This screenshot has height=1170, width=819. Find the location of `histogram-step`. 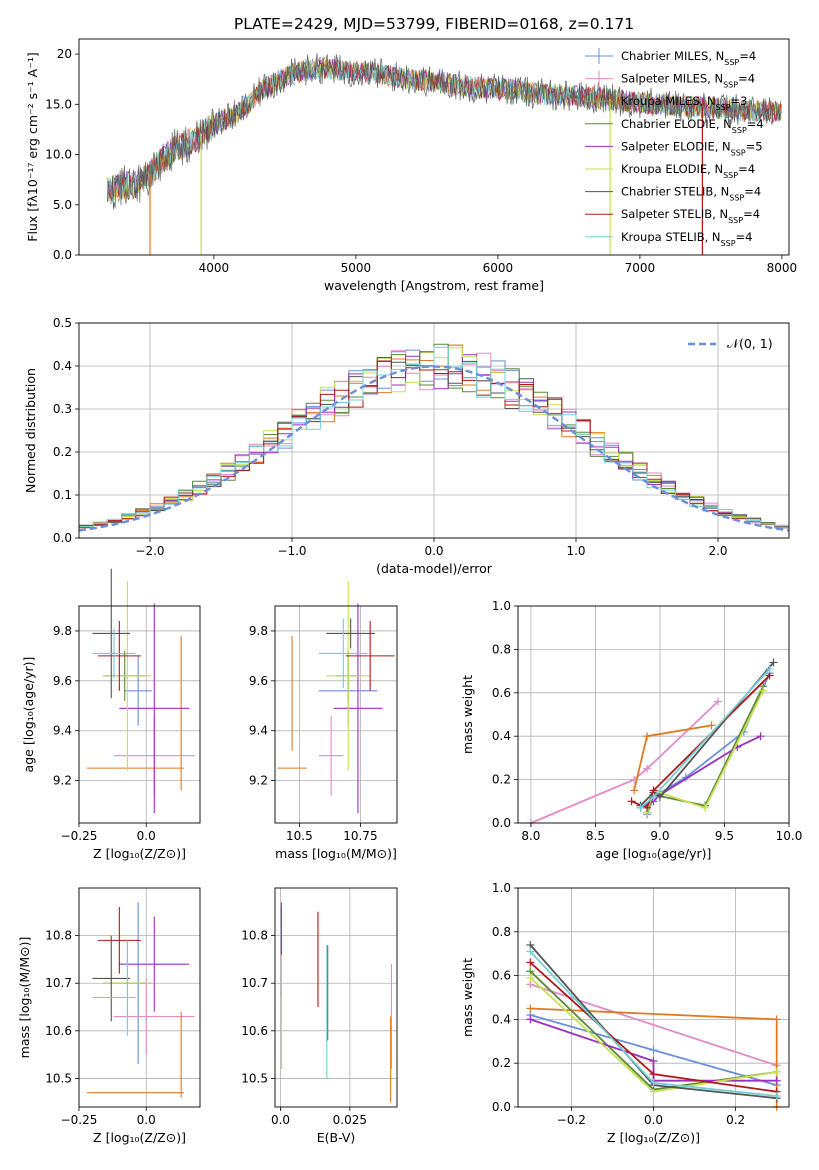

histogram-step is located at coordinates (434, 437).